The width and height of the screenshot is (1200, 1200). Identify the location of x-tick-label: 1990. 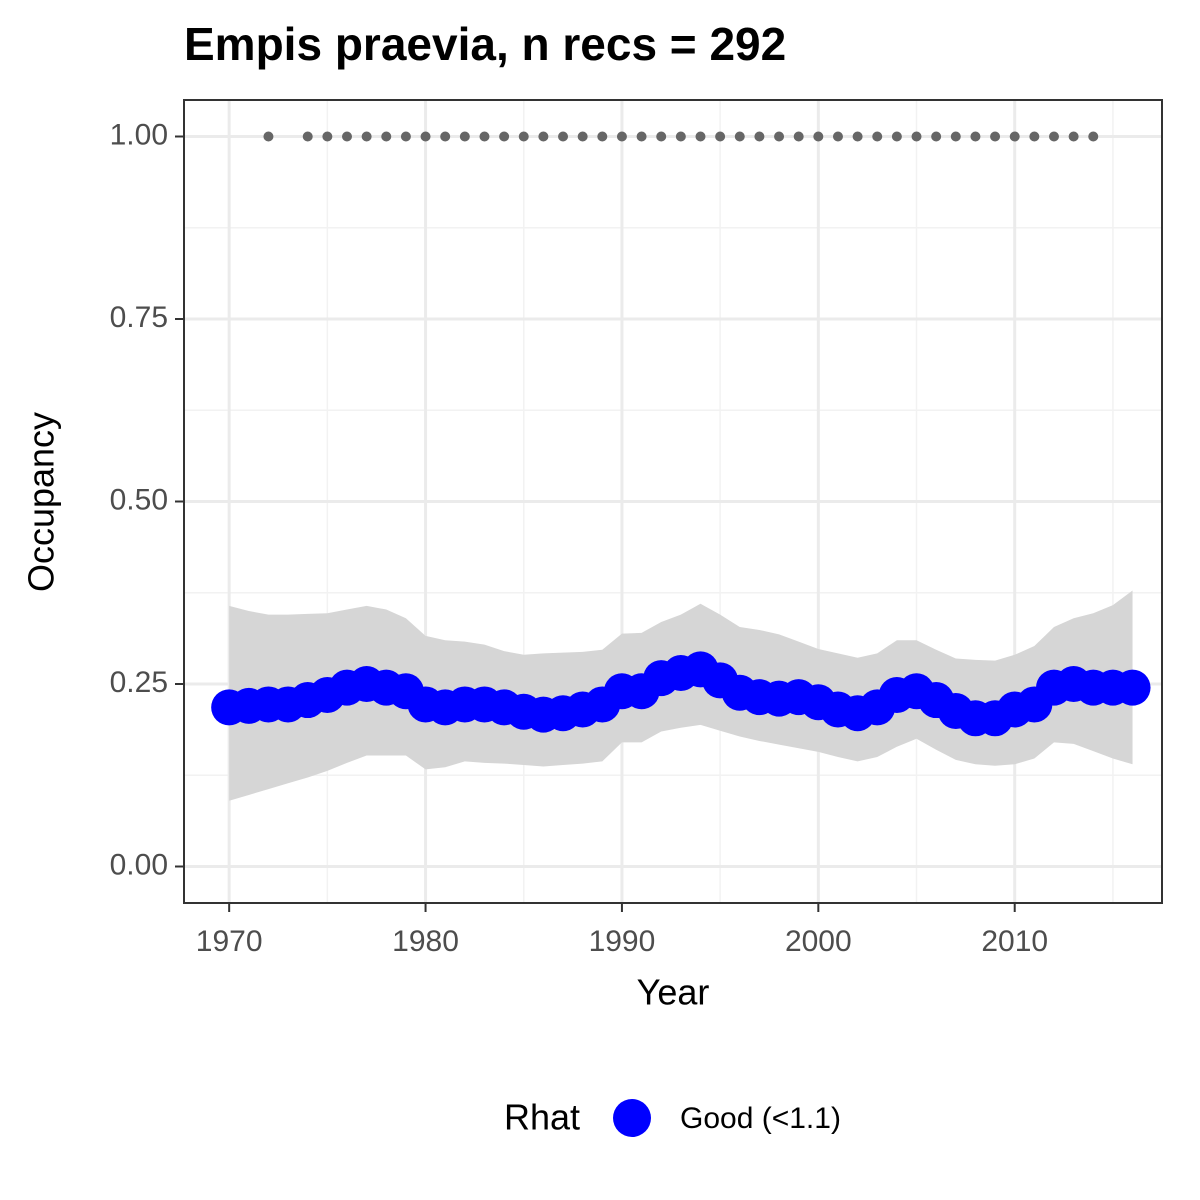
(622, 941).